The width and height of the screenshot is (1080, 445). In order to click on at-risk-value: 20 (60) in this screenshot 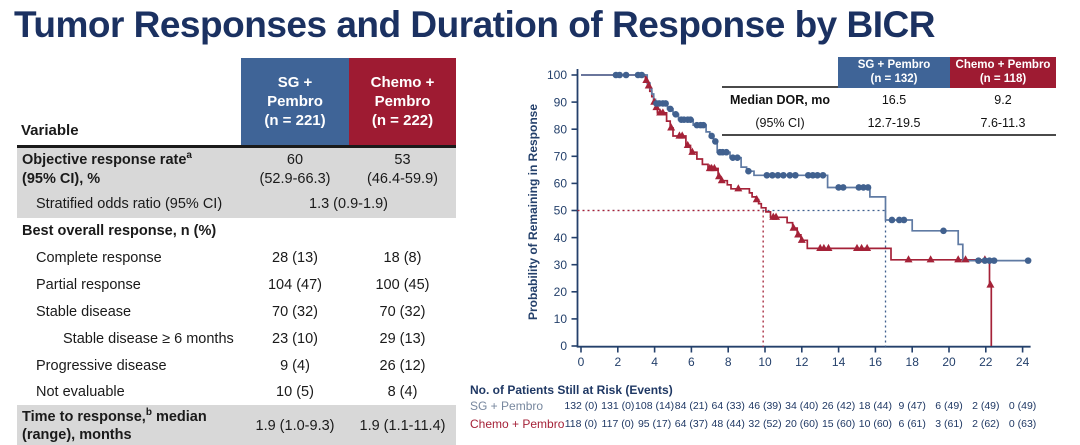, I will do `click(802, 424)`.